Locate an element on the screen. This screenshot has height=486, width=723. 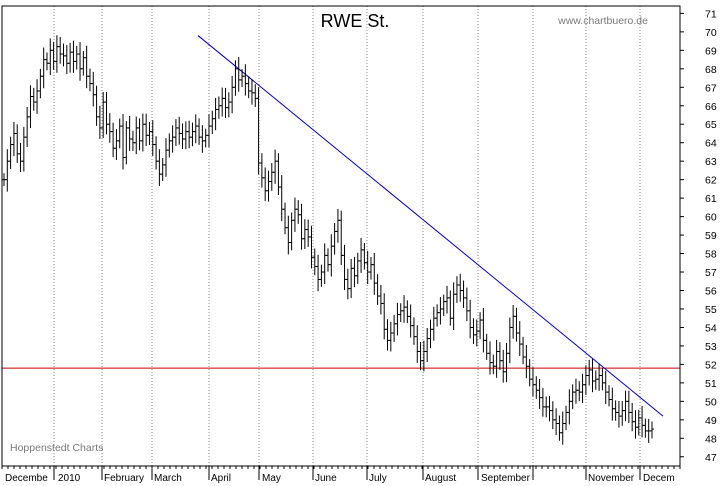
source-label: www.chartbuero.de is located at coordinates (602, 21).